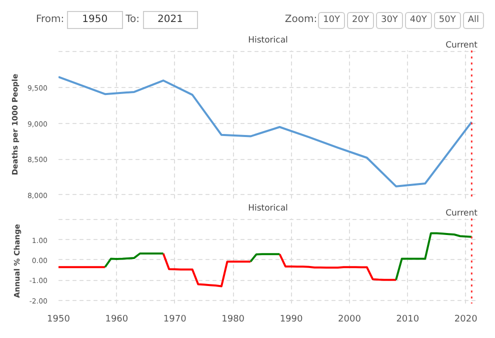 The image size is (495, 338). Describe the element at coordinates (58, 319) in the screenshot. I see `x-tick-label: 1950` at that location.